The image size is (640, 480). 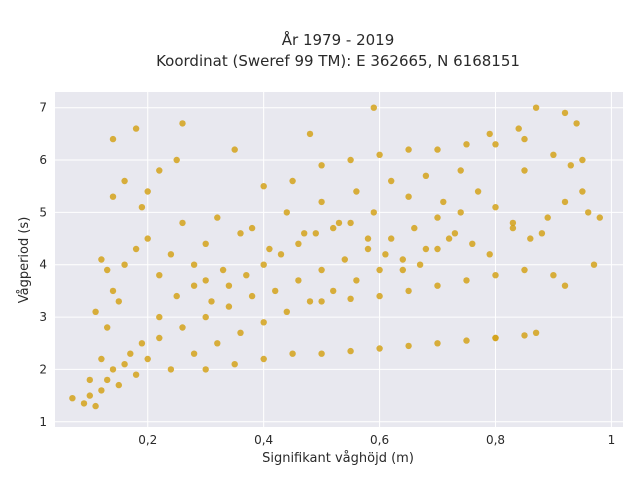 What do you see at coordinates (43, 369) in the screenshot?
I see `y-tick-label: 2` at bounding box center [43, 369].